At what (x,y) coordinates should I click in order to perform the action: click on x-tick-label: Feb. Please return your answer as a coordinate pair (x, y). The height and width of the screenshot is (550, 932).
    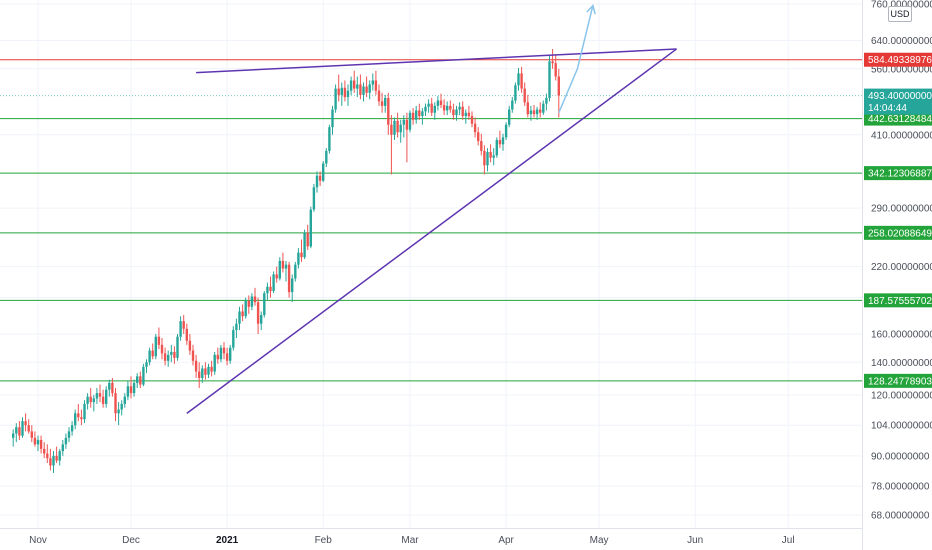
    Looking at the image, I should click on (324, 540).